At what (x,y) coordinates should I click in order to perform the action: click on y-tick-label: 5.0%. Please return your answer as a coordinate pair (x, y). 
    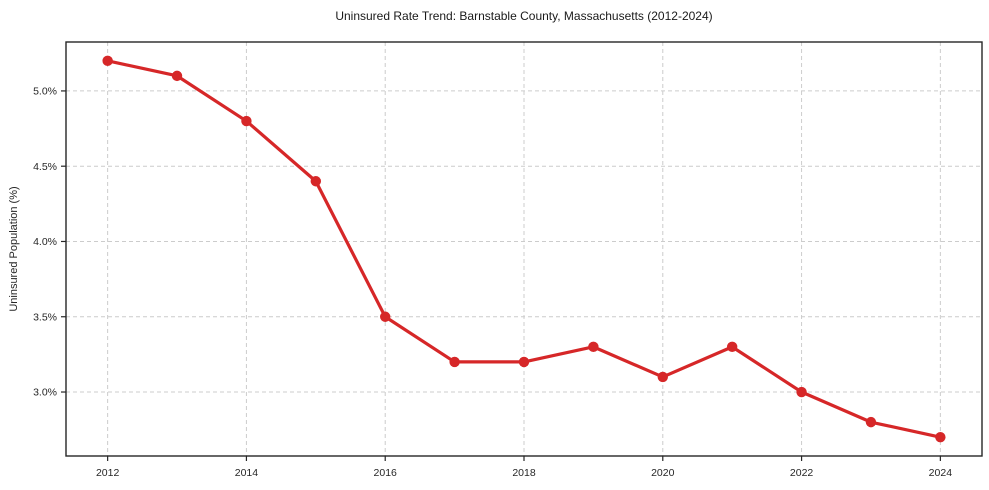
    Looking at the image, I should click on (45, 92).